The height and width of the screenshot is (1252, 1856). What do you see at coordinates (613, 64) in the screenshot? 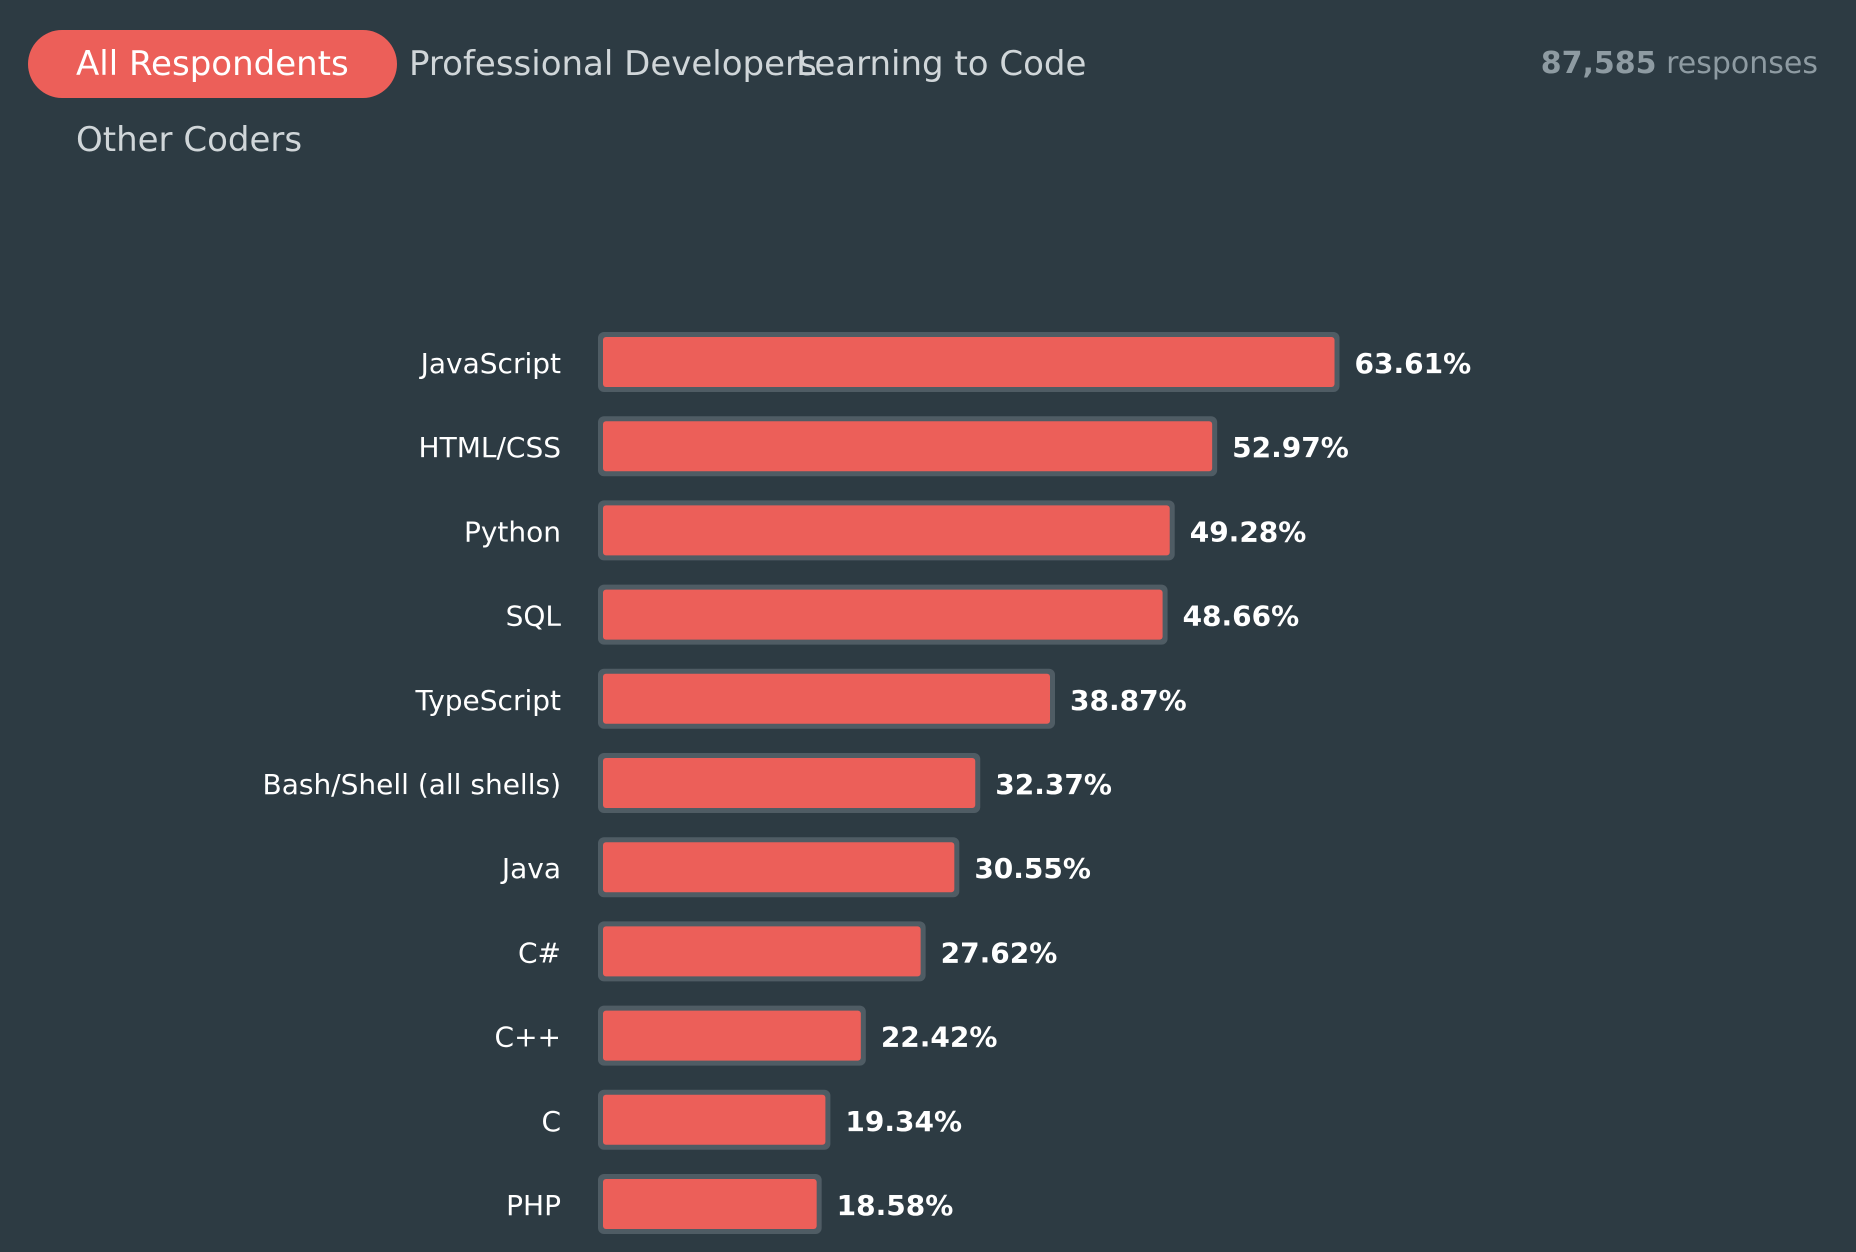
I see `tab-professional-developers: Professional Developers` at bounding box center [613, 64].